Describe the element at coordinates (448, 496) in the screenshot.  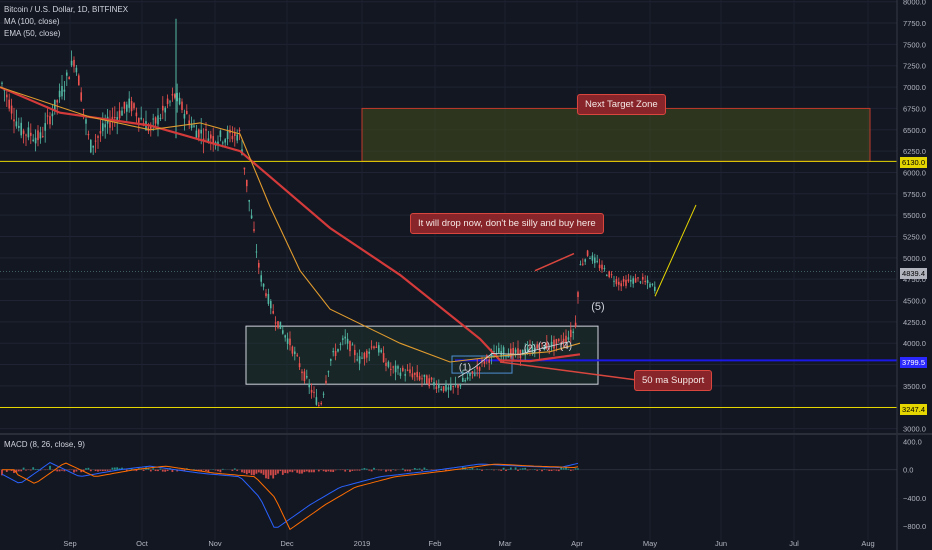
I see `macd-pane` at that location.